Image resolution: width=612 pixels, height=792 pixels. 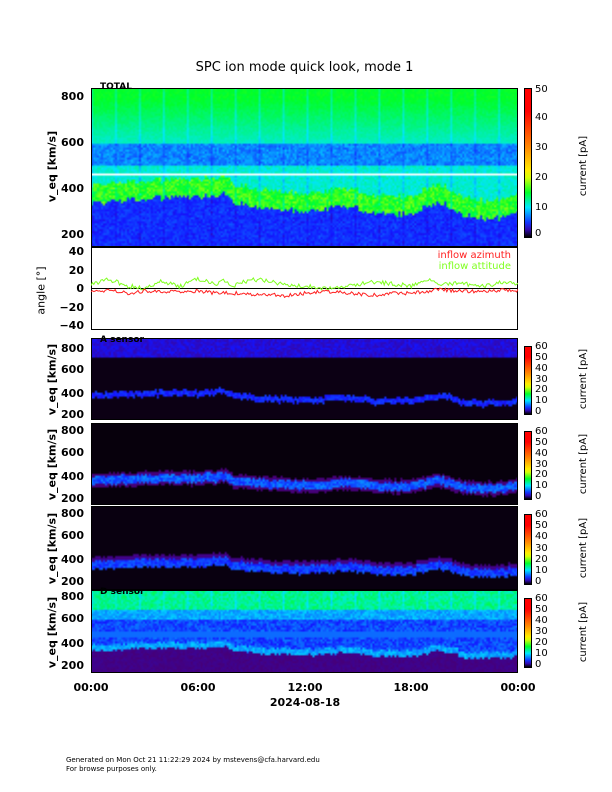 I want to click on angle-plot: inflow azimuth inflow attitude, so click(x=304, y=288).